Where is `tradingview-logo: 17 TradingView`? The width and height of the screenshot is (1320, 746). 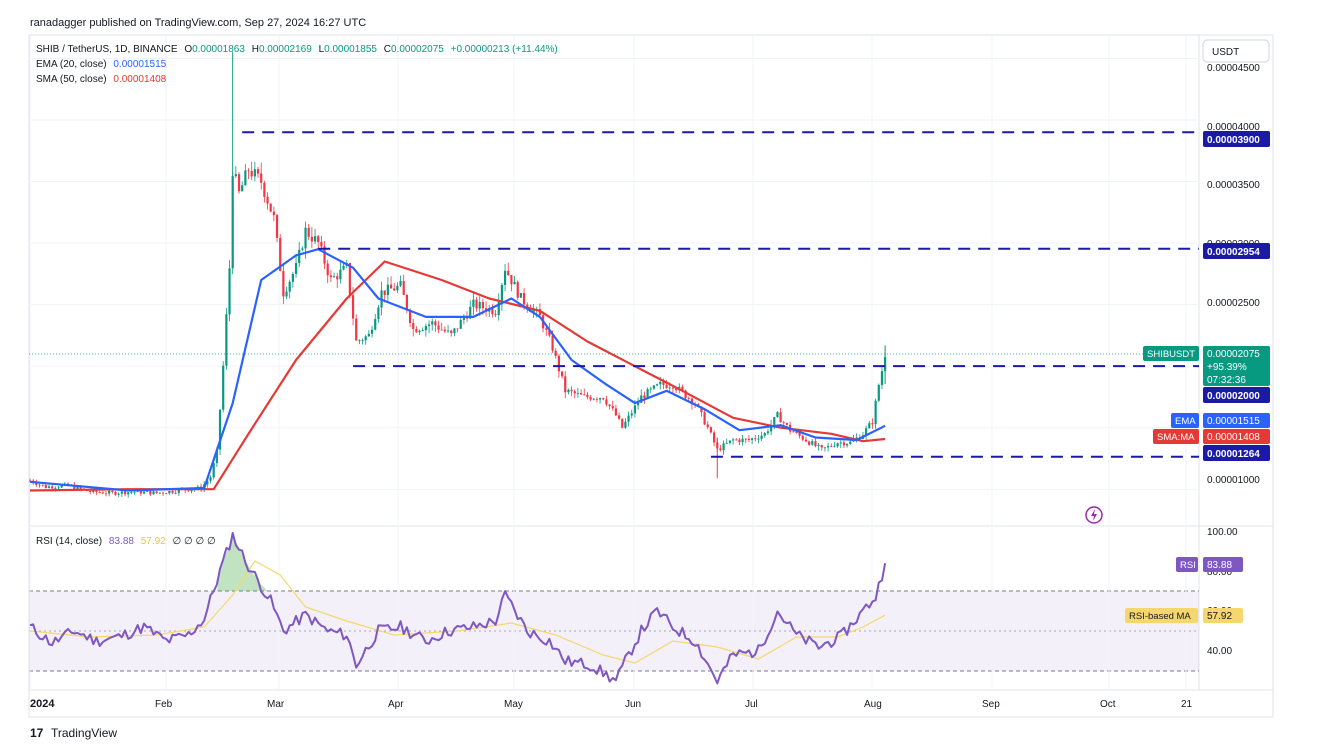 tradingview-logo: 17 TradingView is located at coordinates (73, 733).